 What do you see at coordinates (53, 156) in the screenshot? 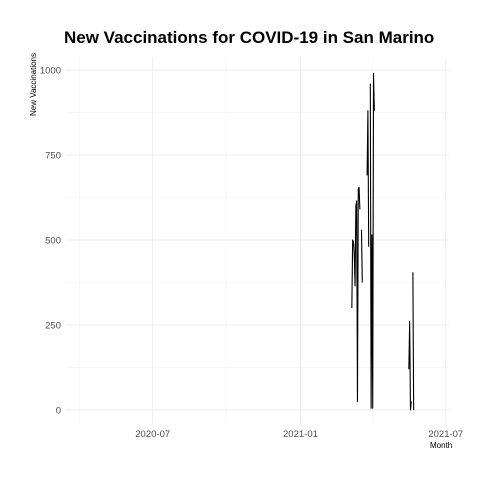
I see `y-tick-label: 750` at bounding box center [53, 156].